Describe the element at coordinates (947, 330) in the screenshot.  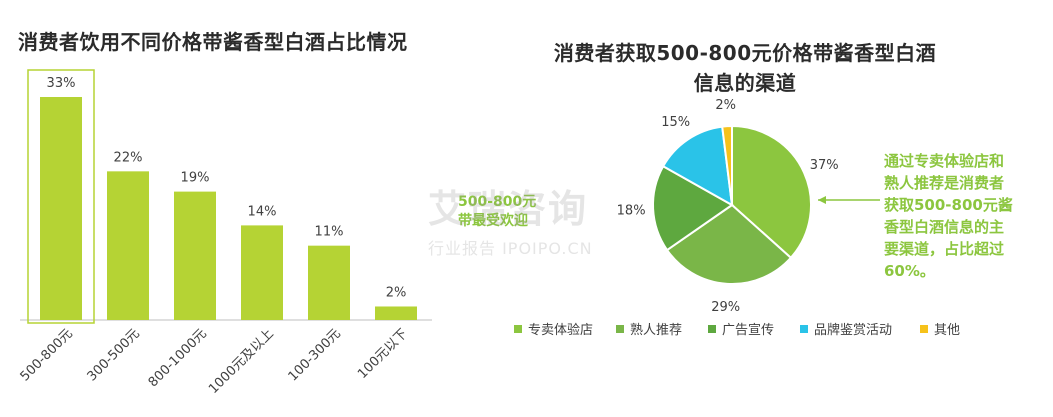
I see `legend-label: 其他` at that location.